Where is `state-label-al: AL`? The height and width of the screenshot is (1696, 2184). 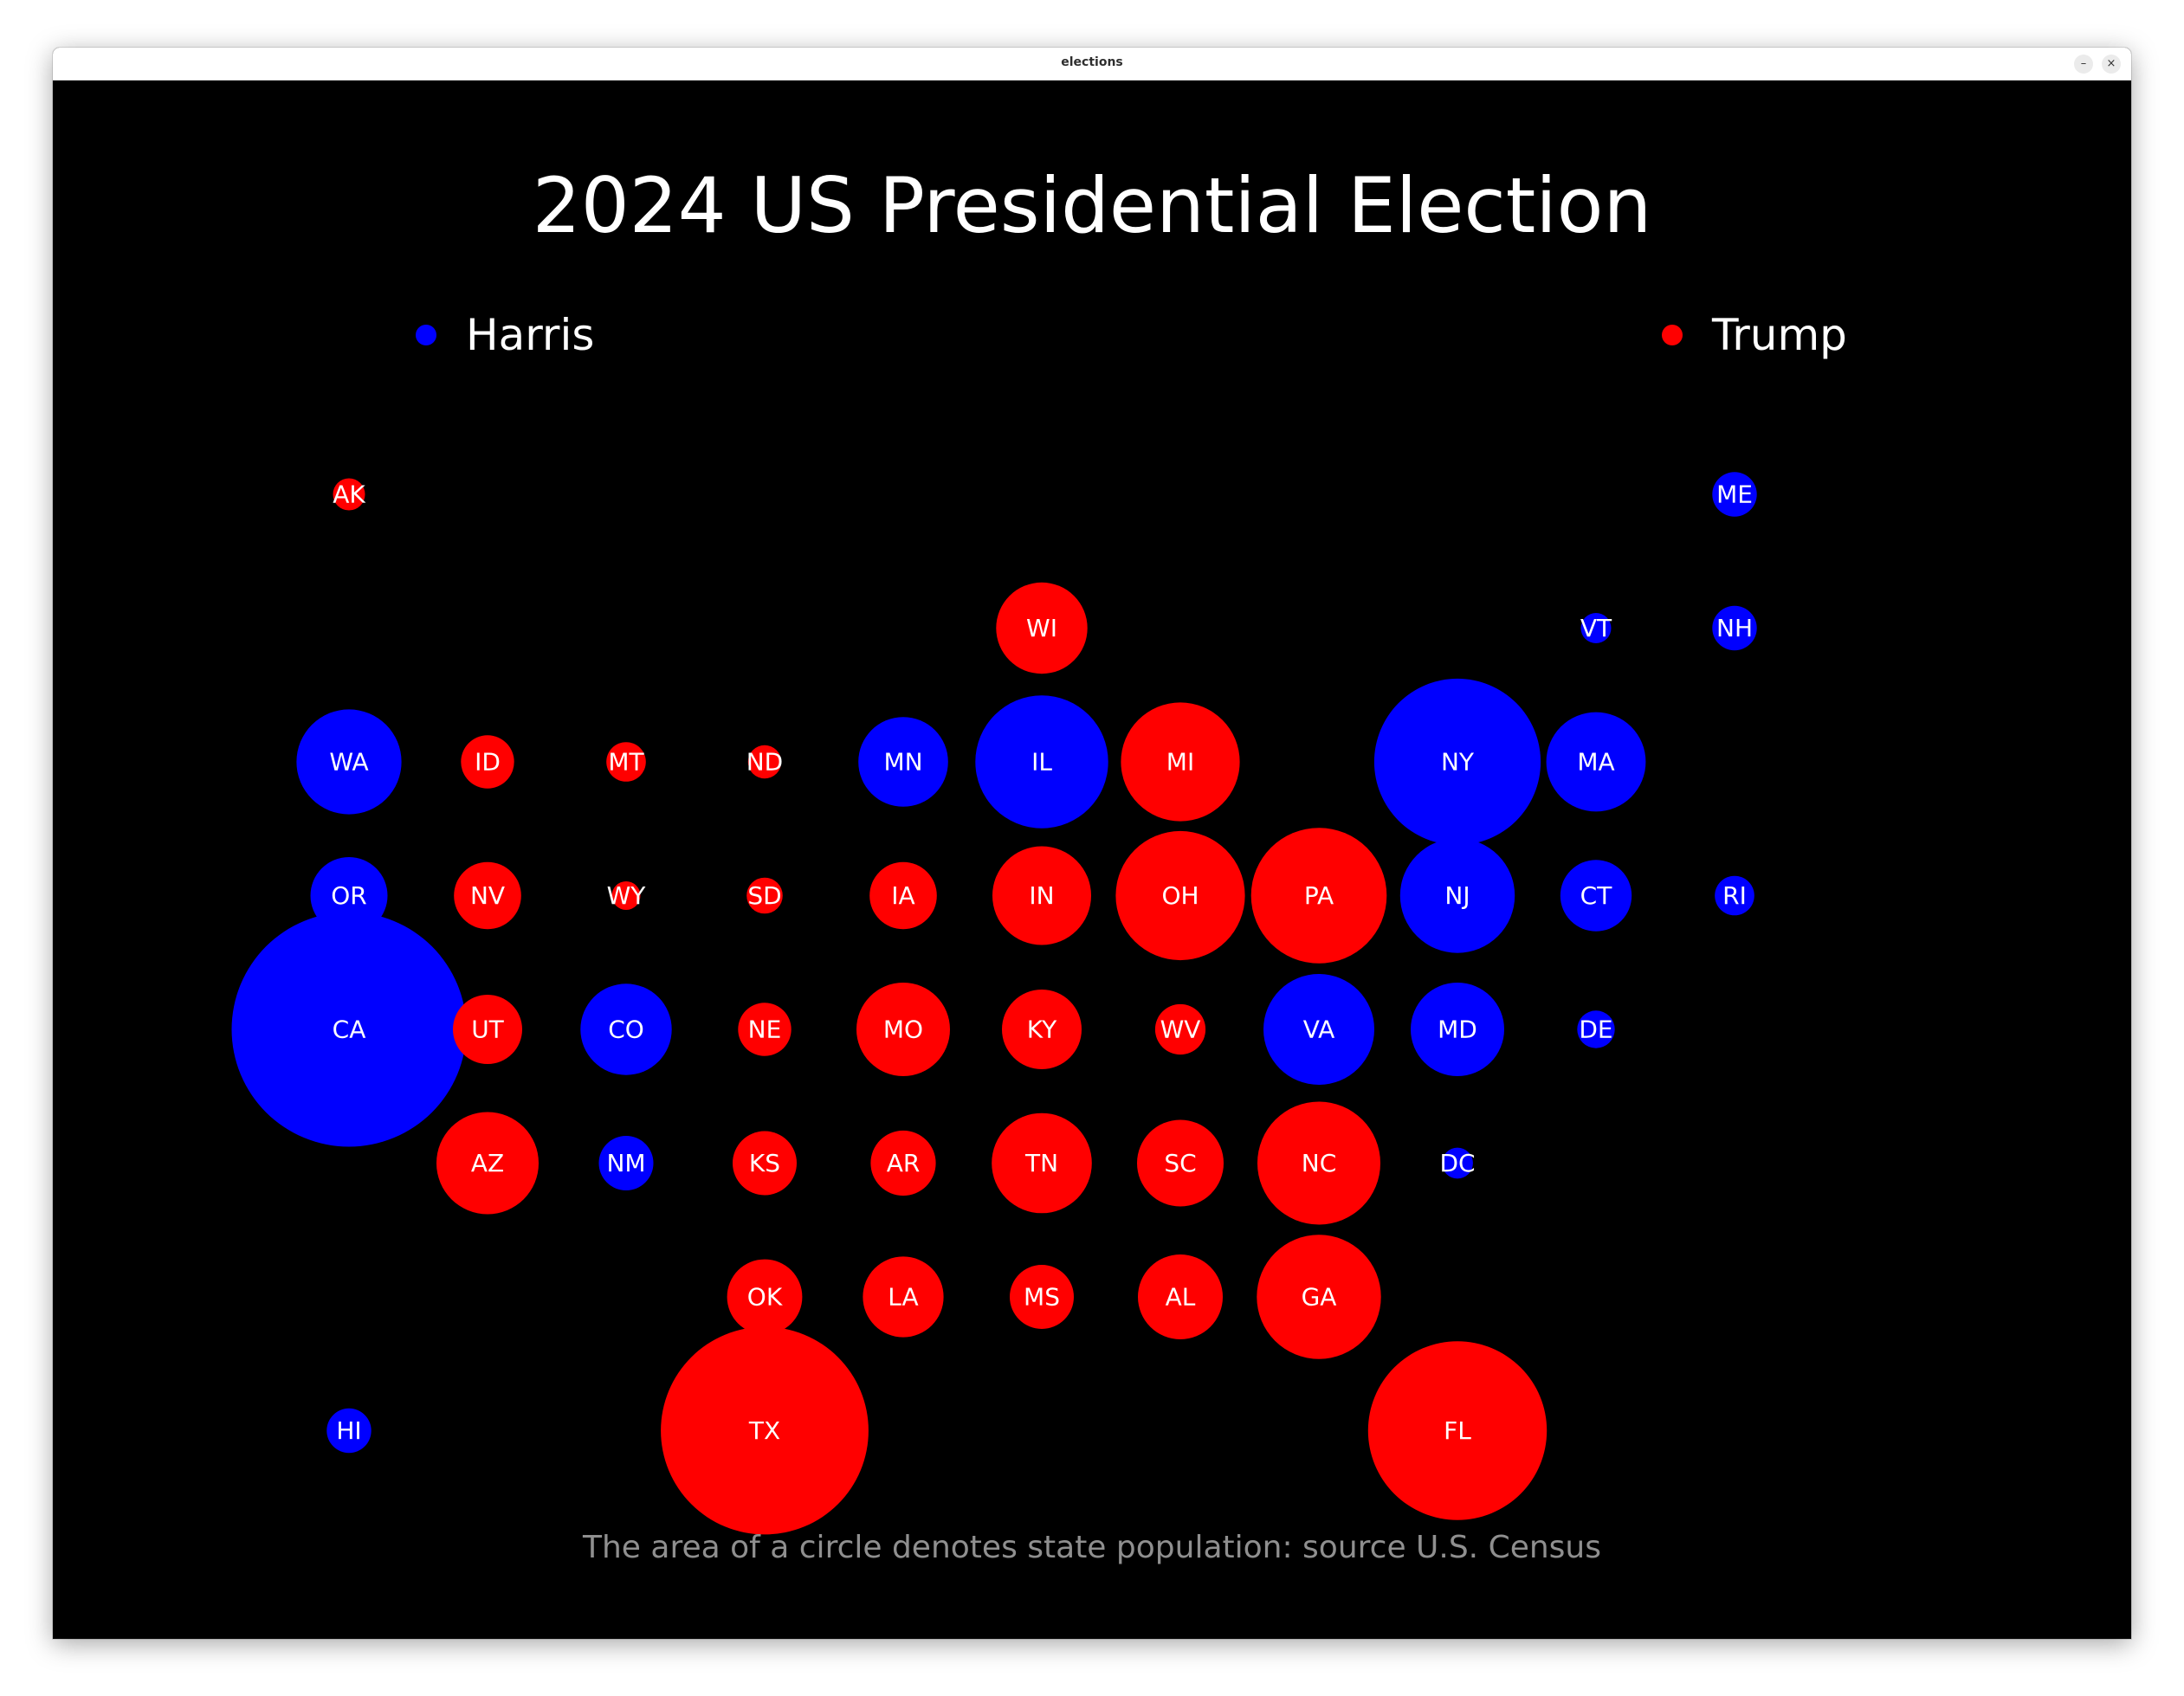
state-label-al: AL is located at coordinates (1181, 1297).